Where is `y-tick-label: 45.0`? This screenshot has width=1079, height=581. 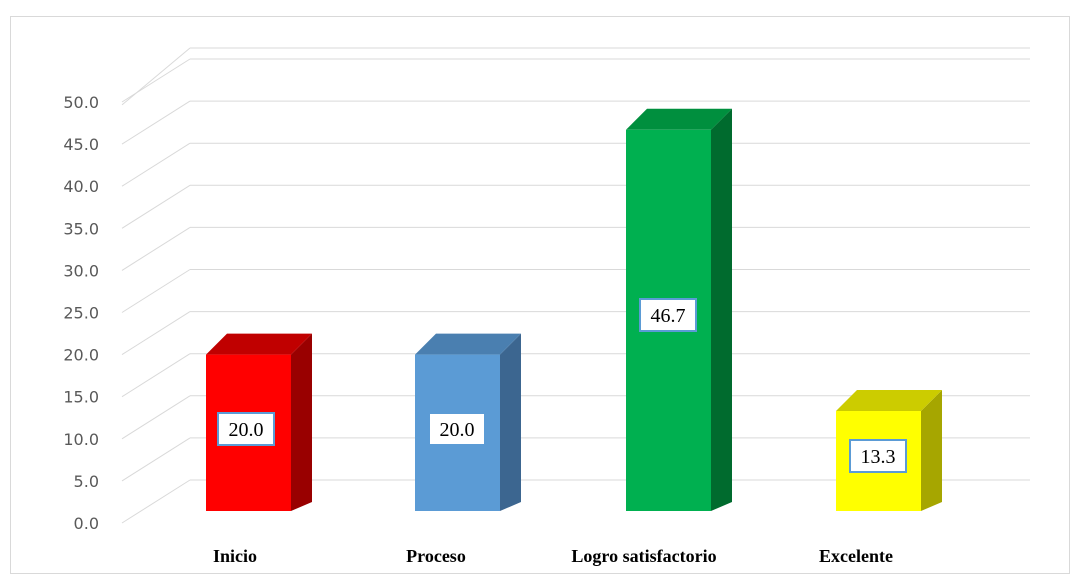
y-tick-label: 45.0 is located at coordinates (81, 144).